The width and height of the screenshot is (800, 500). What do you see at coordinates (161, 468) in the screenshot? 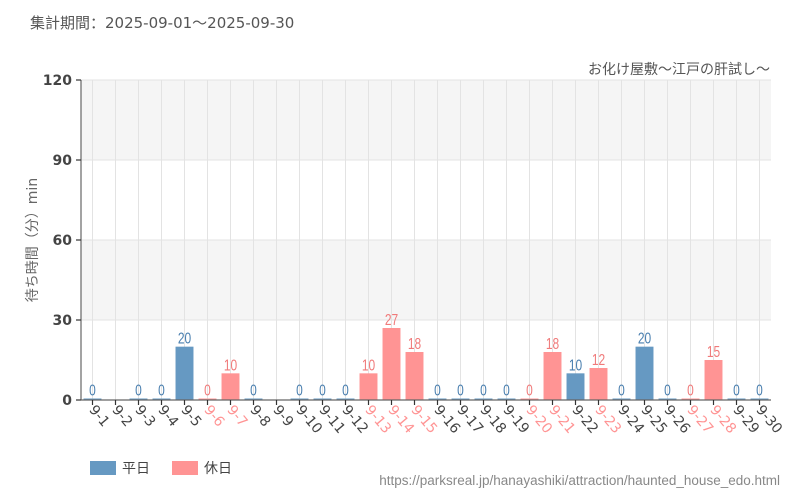
I see `legend: 平日 休日` at bounding box center [161, 468].